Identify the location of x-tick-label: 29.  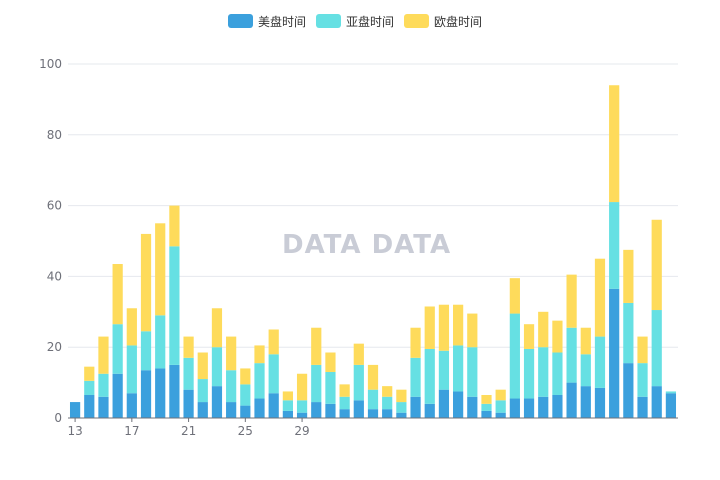
(301, 431).